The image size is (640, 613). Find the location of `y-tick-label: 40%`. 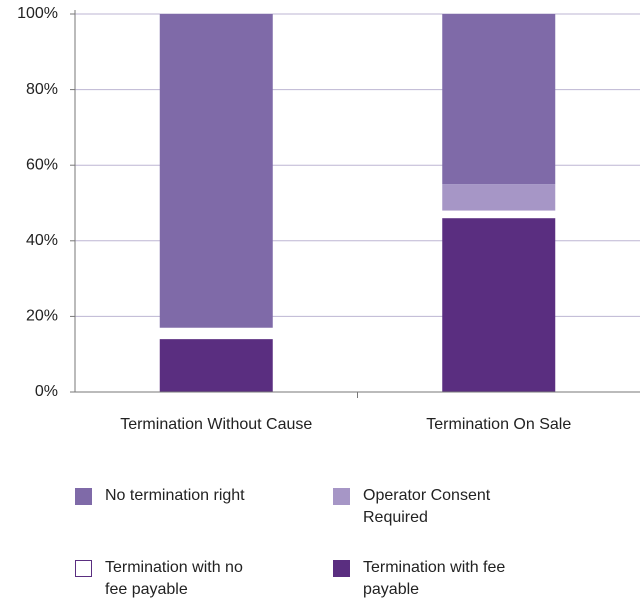

y-tick-label: 40% is located at coordinates (42, 240).